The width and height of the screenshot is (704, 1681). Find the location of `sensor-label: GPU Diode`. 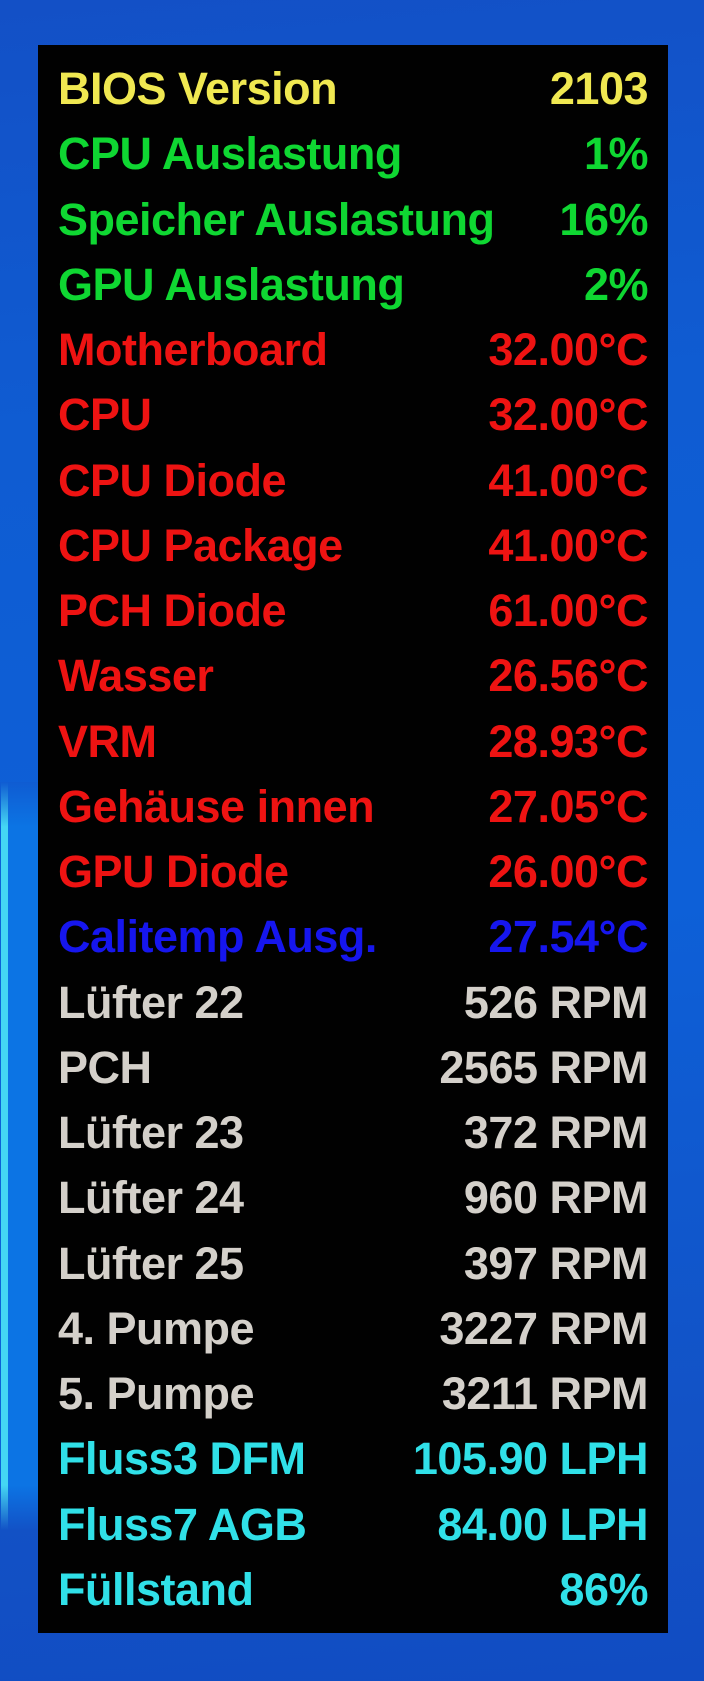

sensor-label: GPU Diode is located at coordinates (173, 872).